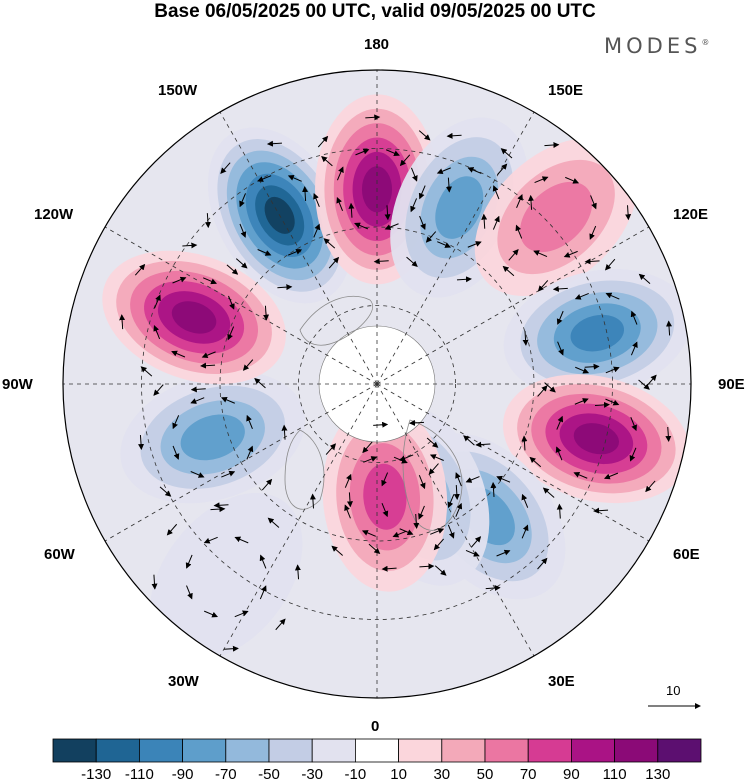  What do you see at coordinates (686, 554) in the screenshot?
I see `lon-label-60e: 60E` at bounding box center [686, 554].